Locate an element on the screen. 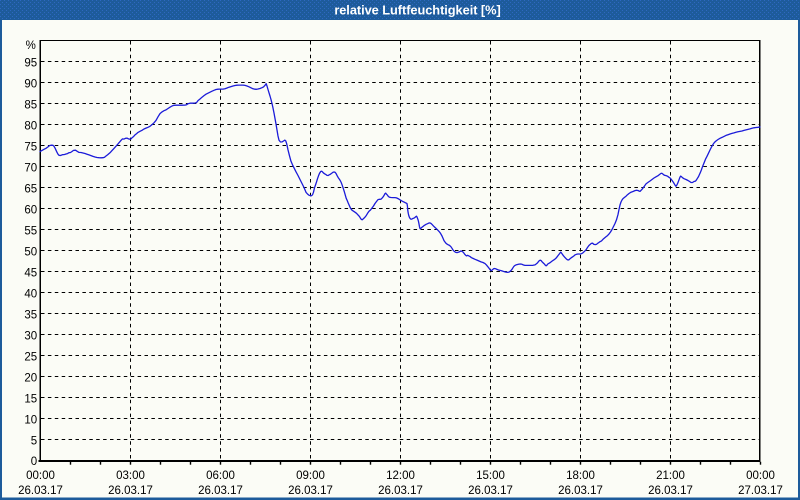 The width and height of the screenshot is (800, 500). svg-text: 40 is located at coordinates (30, 295).